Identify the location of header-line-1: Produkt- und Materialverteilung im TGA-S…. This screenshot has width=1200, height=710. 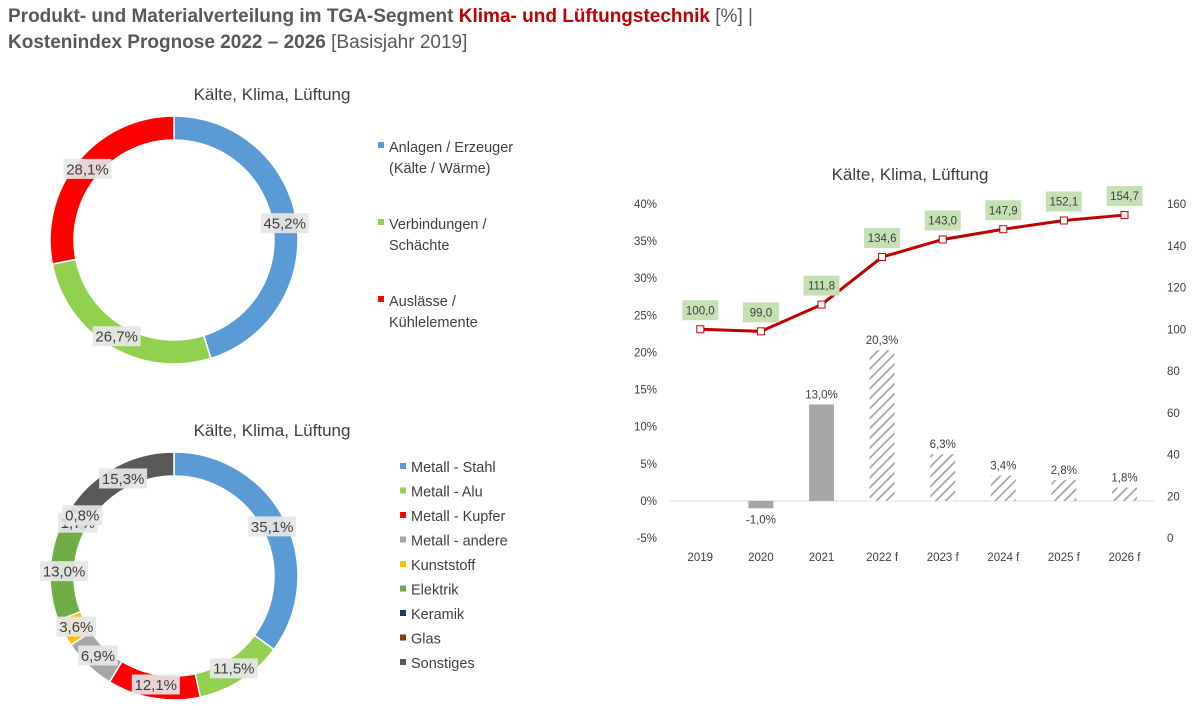
(380, 17).